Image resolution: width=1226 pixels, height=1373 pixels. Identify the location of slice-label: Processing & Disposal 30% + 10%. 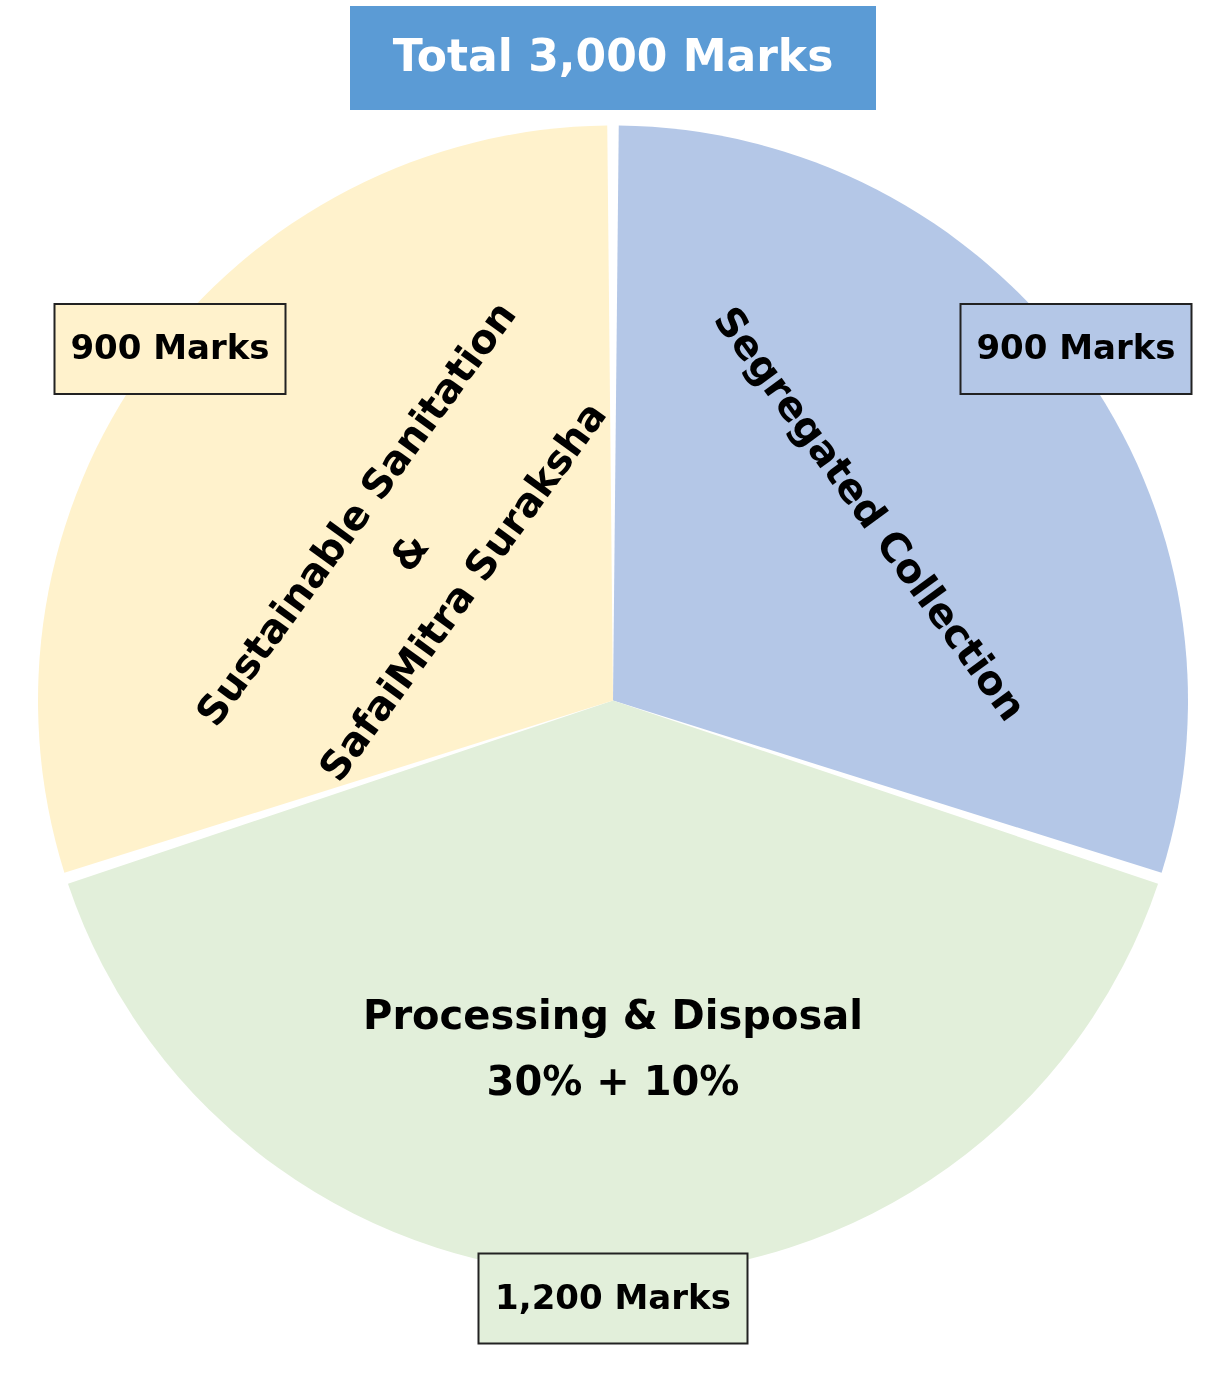
(613, 1047).